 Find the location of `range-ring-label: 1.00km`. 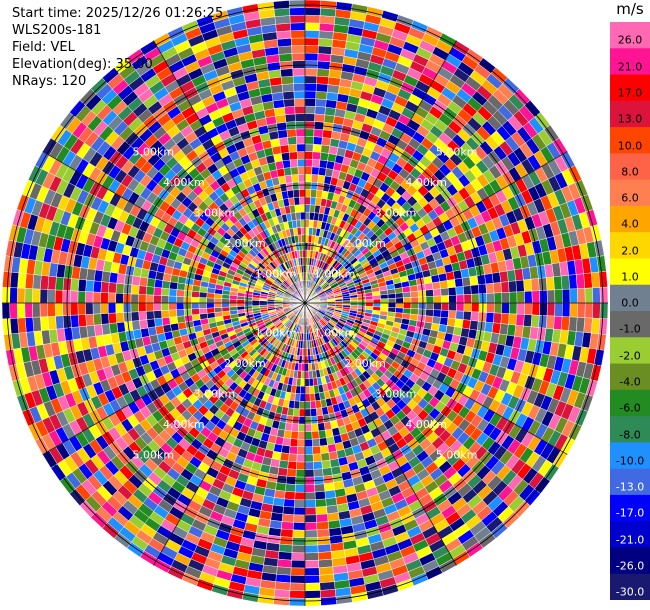

range-ring-label: 1.00km is located at coordinates (276, 274).